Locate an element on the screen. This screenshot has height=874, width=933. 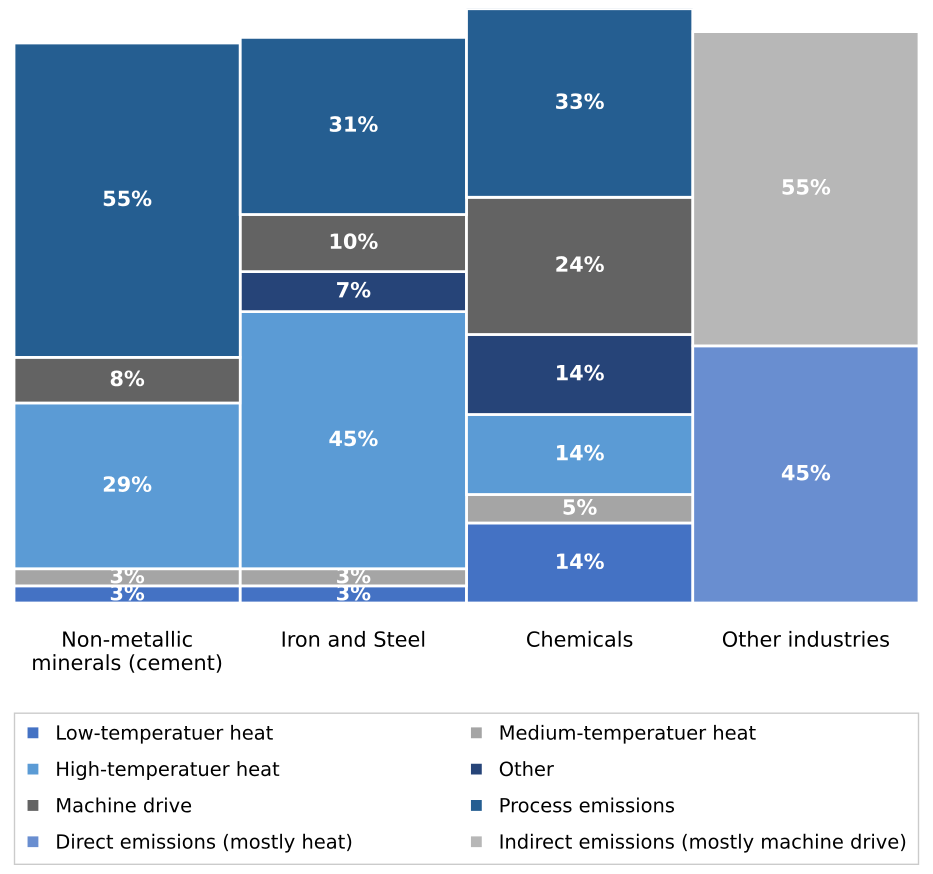
legend-label: Low-temperatuer heat is located at coordinates (165, 734).